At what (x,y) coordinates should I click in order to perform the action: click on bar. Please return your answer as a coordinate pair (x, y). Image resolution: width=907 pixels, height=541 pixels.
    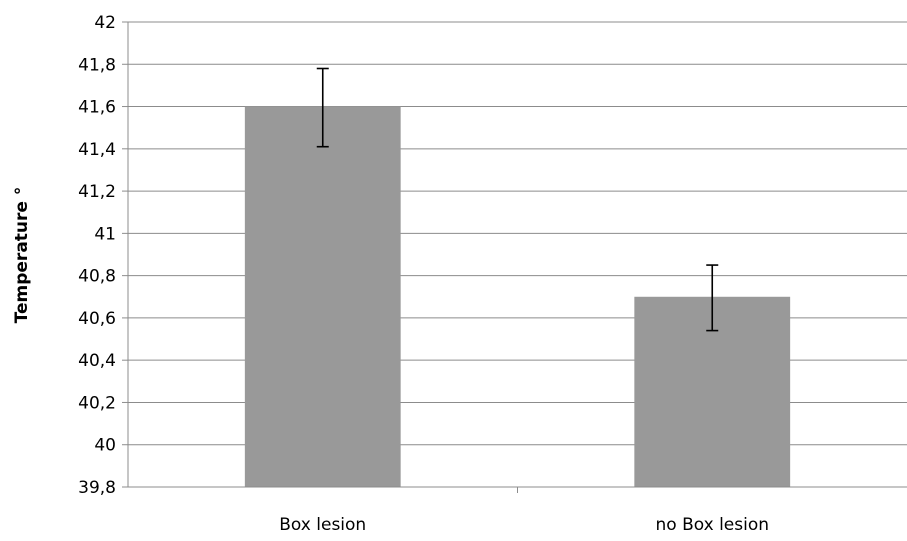
    Looking at the image, I should click on (322, 296).